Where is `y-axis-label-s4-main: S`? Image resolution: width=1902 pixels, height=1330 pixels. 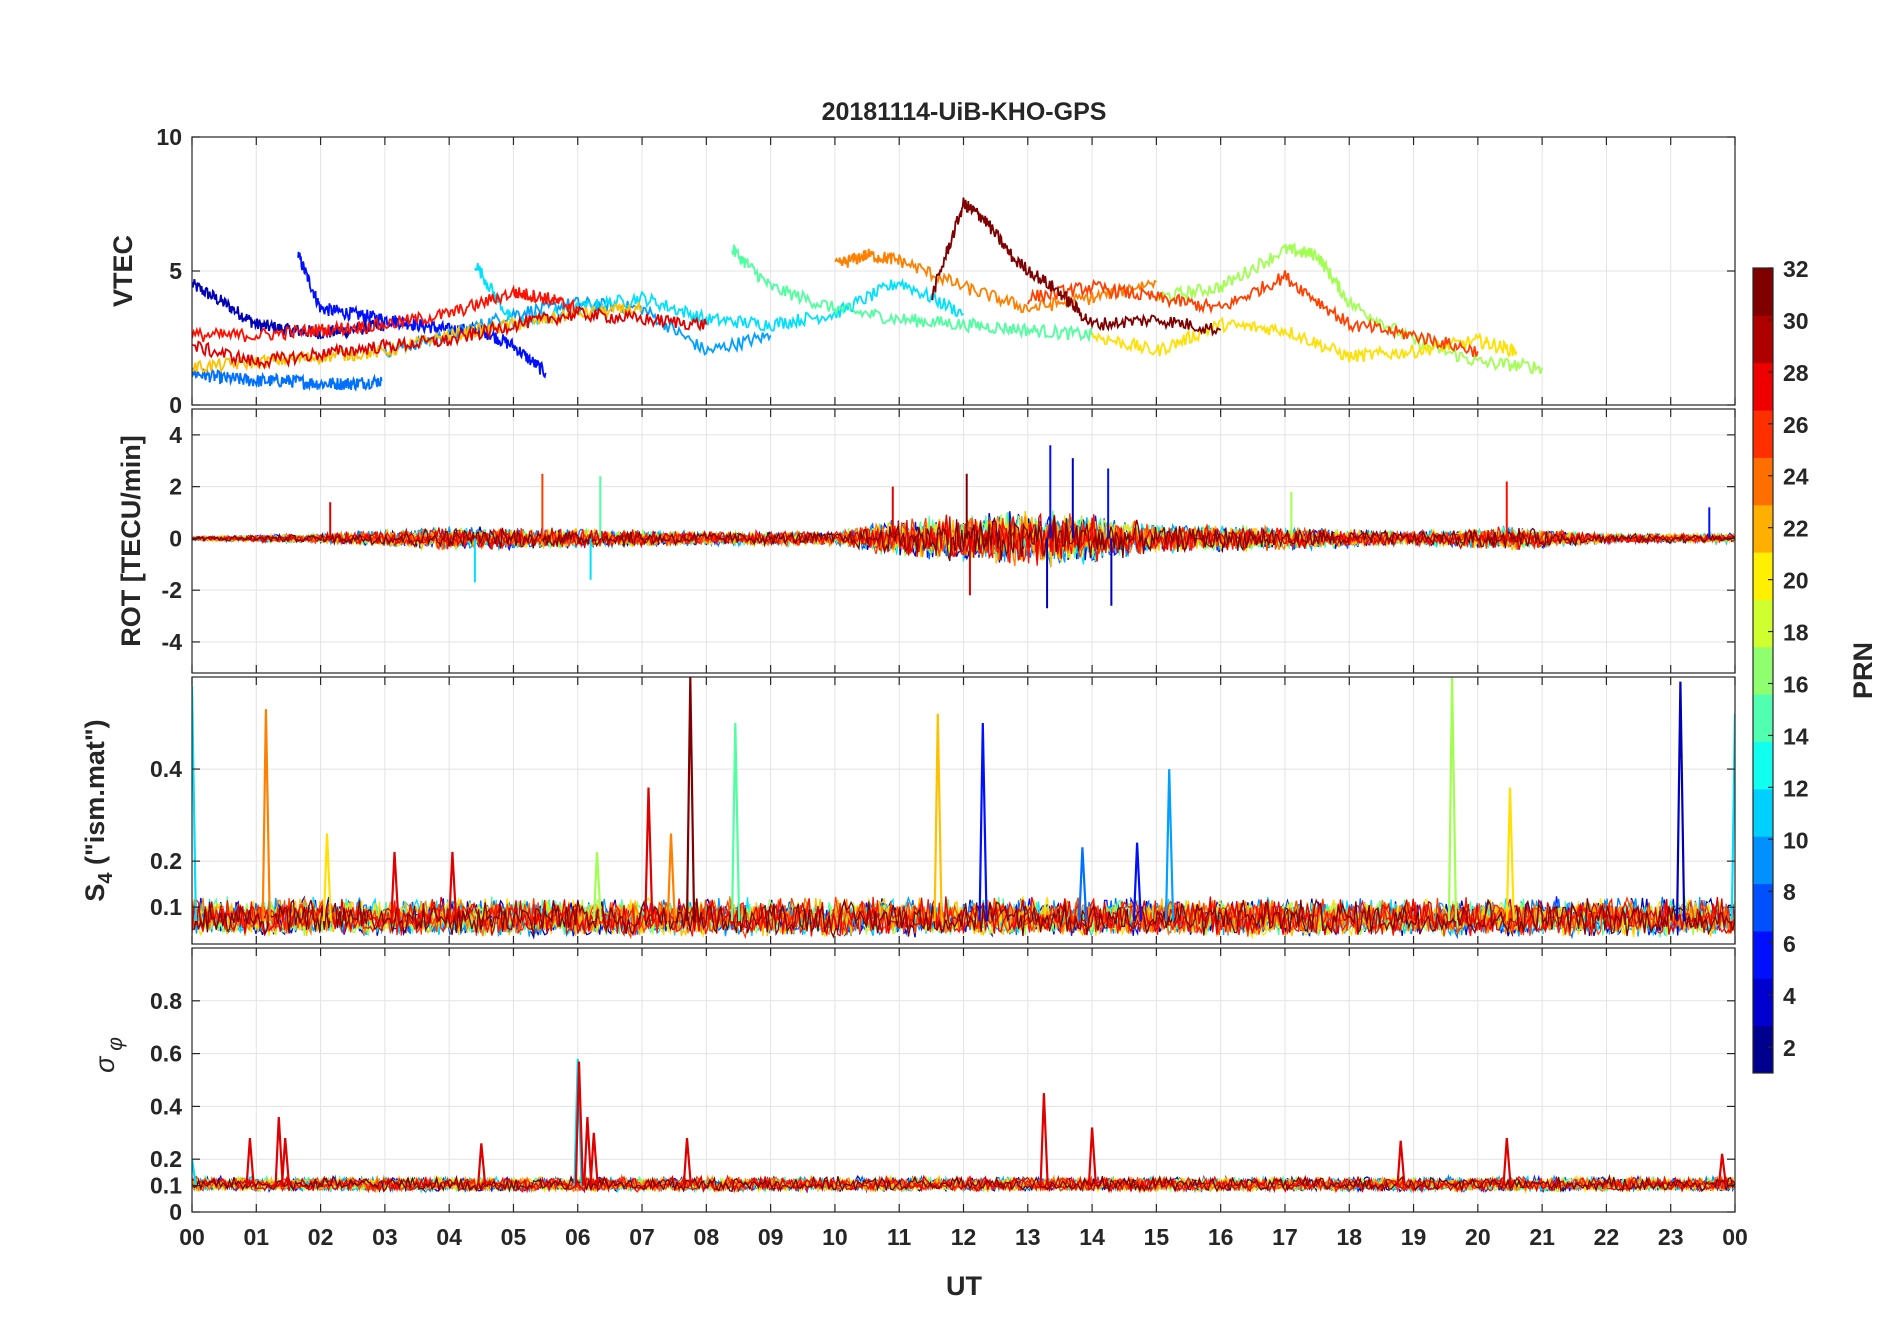
y-axis-label-s4-main: S is located at coordinates (95, 893).